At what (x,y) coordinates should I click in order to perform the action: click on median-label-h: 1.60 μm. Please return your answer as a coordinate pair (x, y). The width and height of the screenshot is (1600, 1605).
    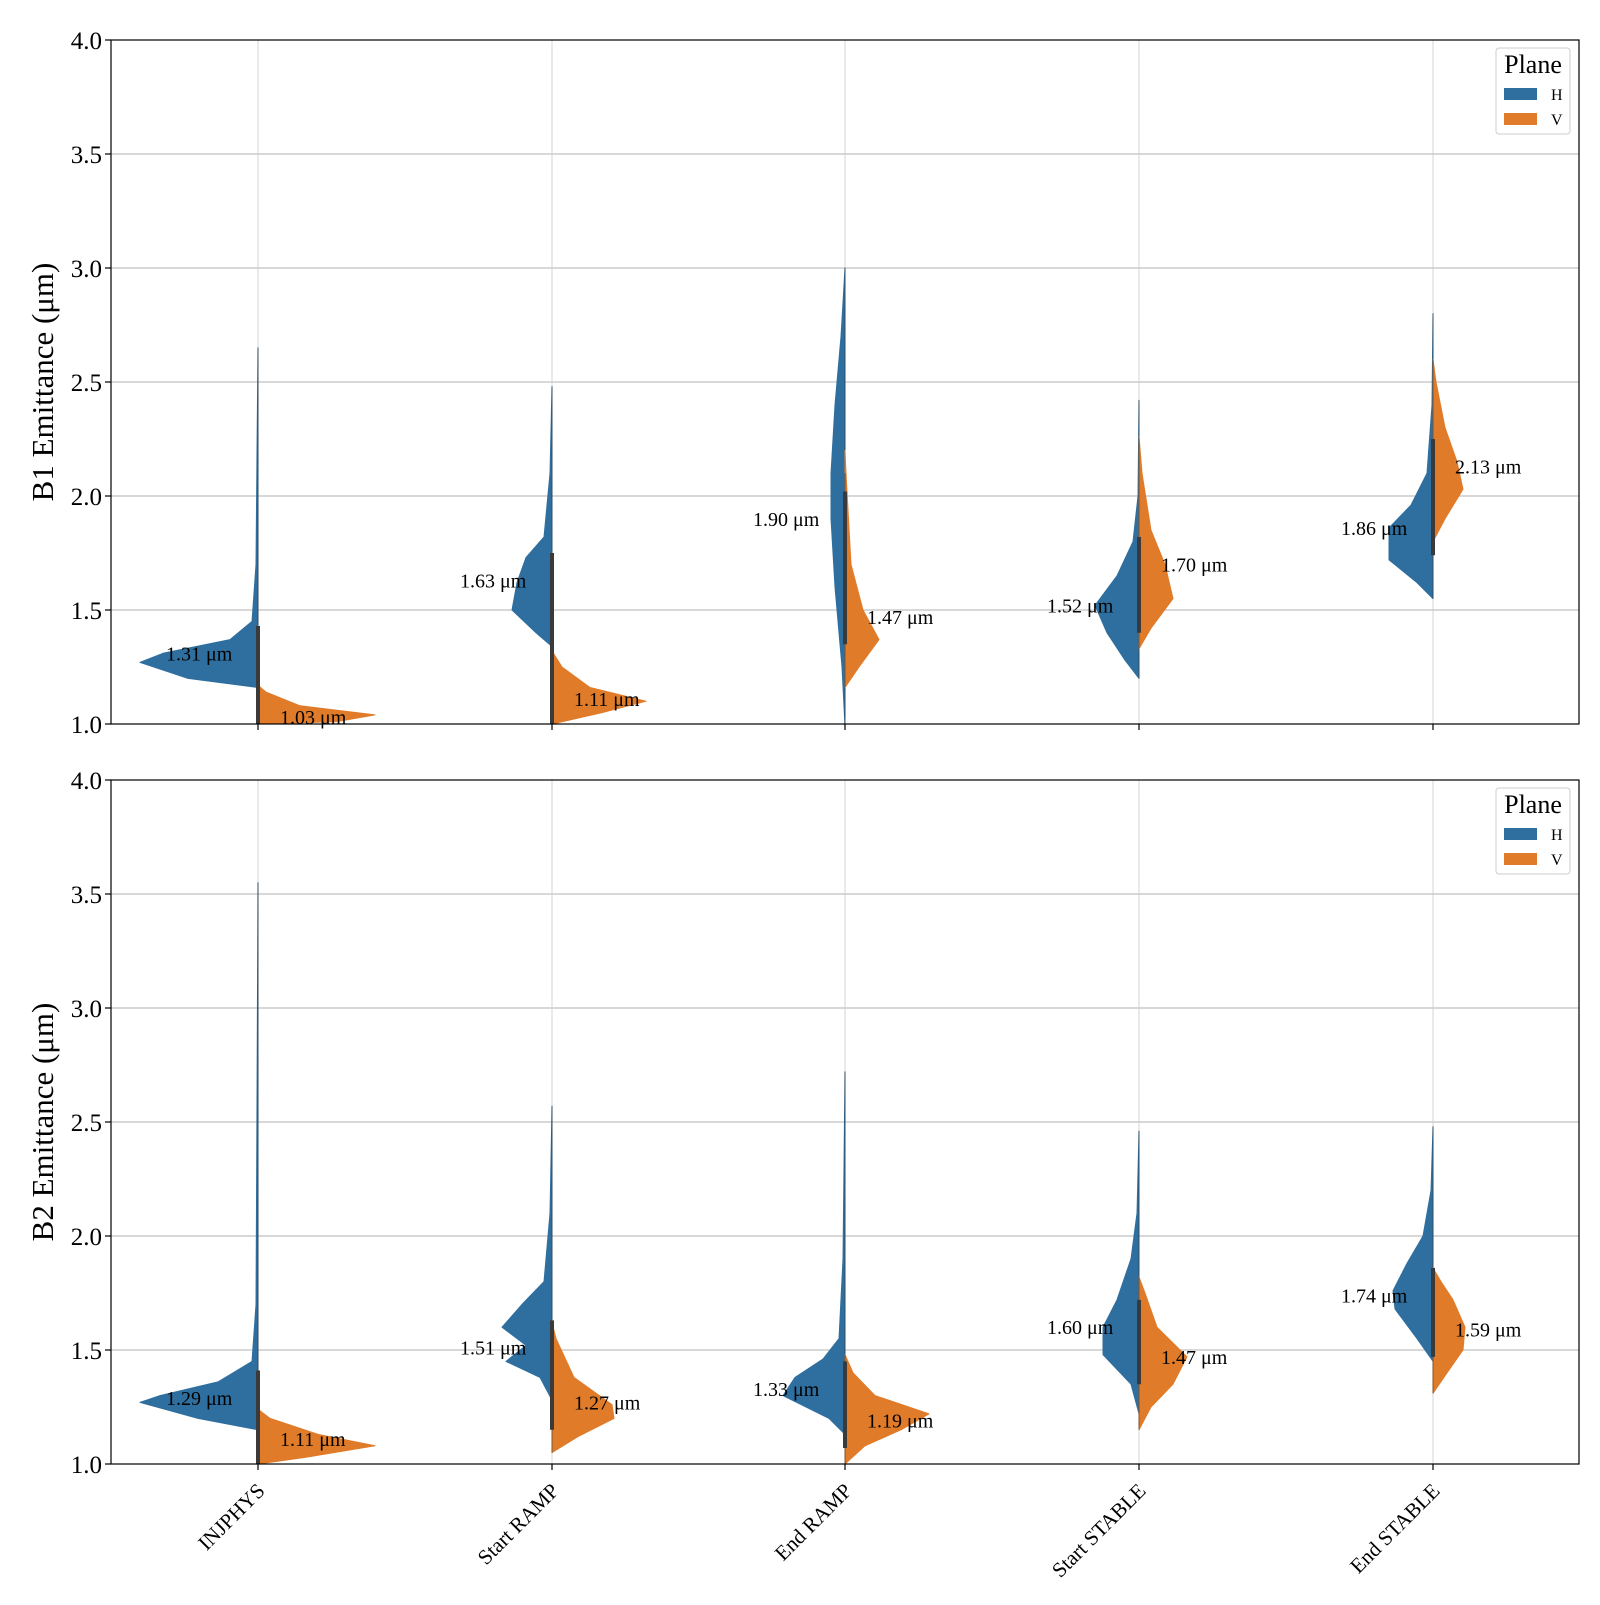
    Looking at the image, I should click on (1080, 1328).